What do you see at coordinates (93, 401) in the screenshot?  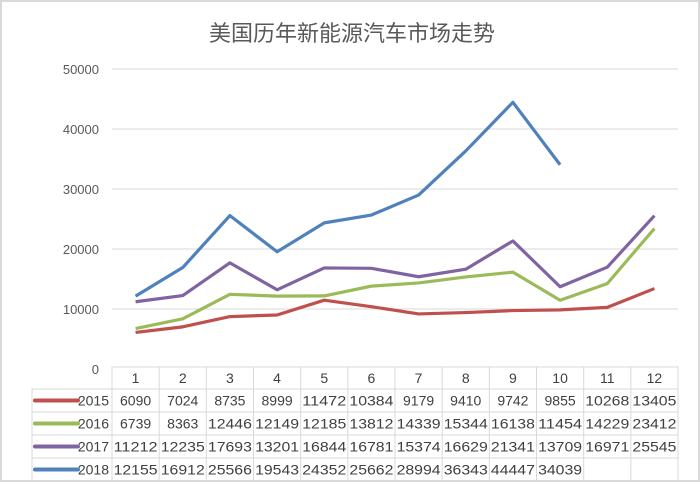 I see `legend-label: 2015` at bounding box center [93, 401].